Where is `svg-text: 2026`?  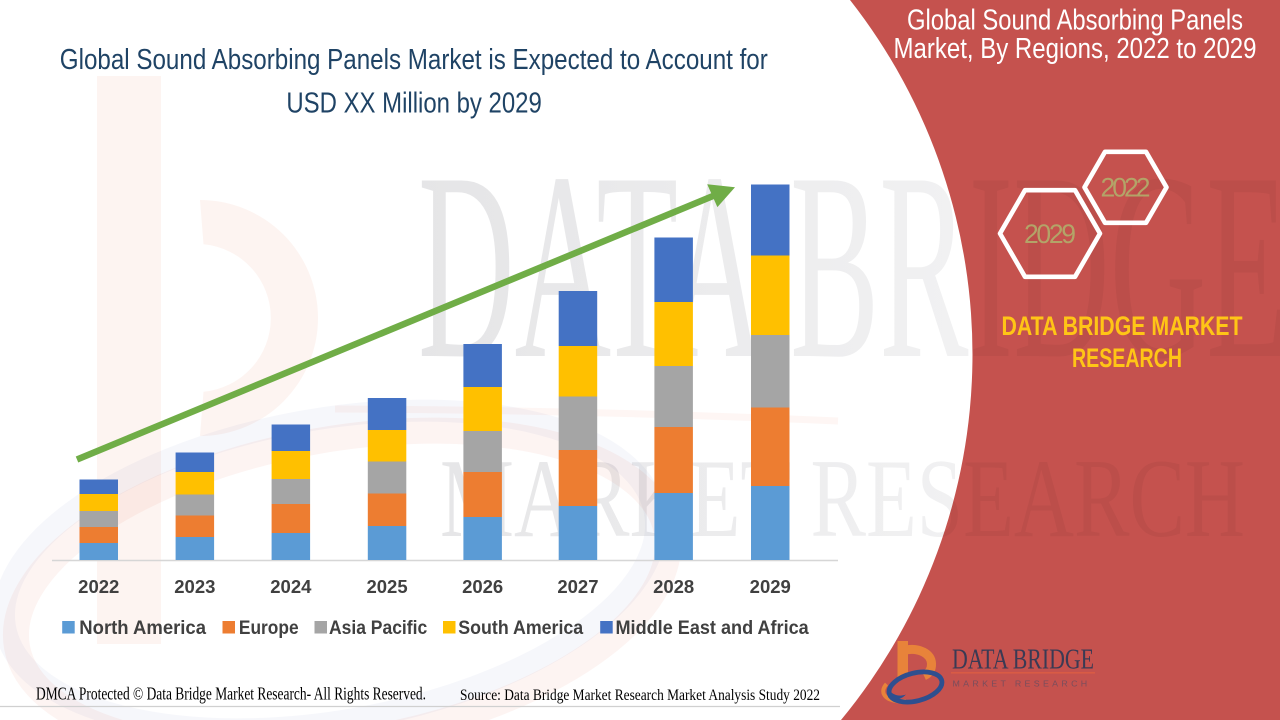 svg-text: 2026 is located at coordinates (482, 586).